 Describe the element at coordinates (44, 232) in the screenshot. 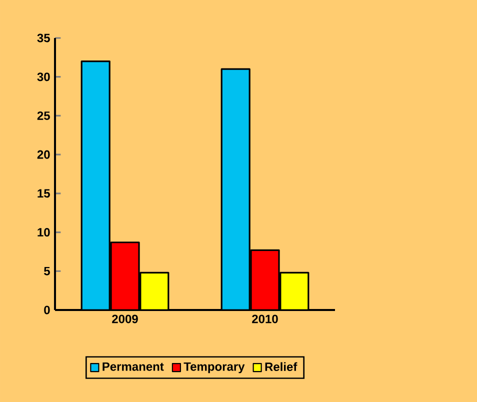

I see `y-tick-label: 10` at that location.